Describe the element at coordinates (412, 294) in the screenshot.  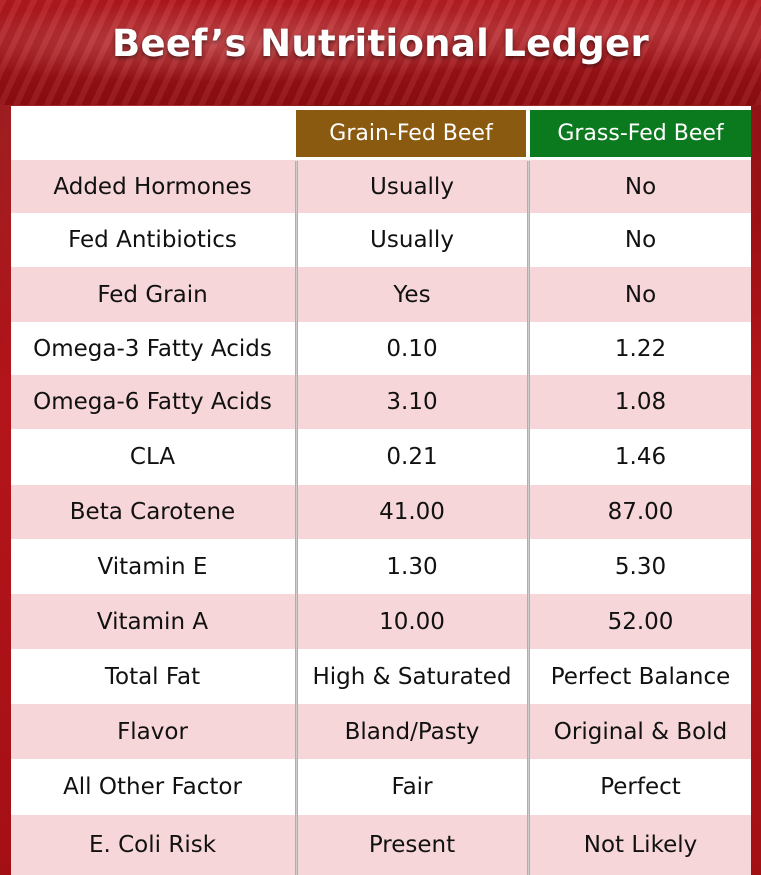
I see `grain-fed-value: Yes` at that location.